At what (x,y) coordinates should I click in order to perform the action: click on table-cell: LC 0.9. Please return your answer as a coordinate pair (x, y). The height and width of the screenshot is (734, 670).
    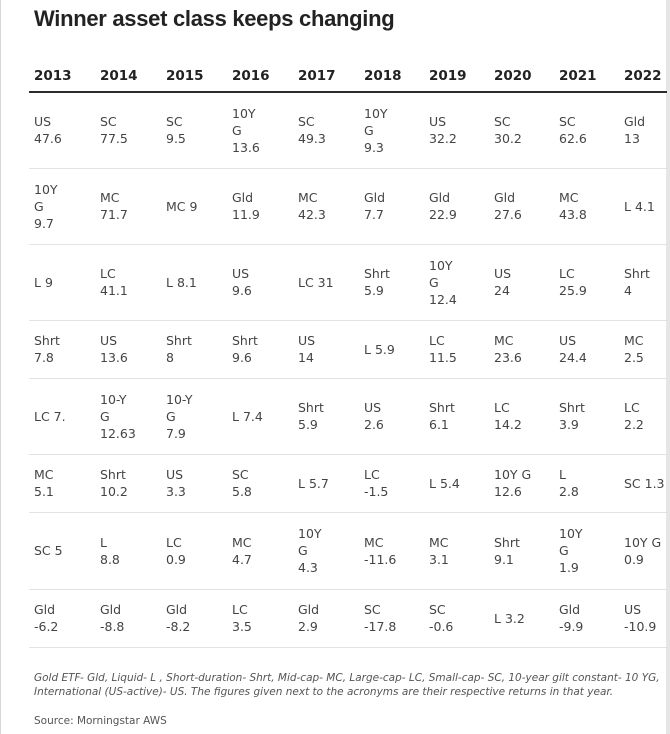
    Looking at the image, I should click on (194, 551).